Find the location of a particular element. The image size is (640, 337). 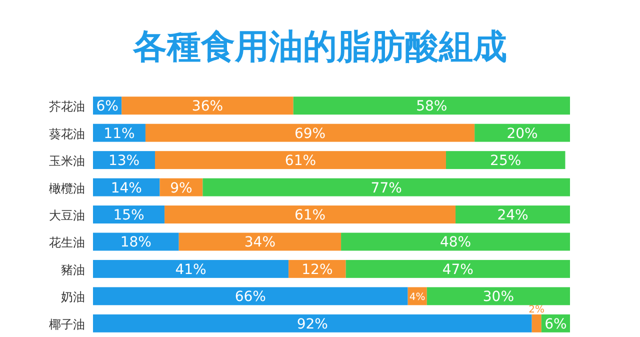

data-label: 48% is located at coordinates (456, 242).